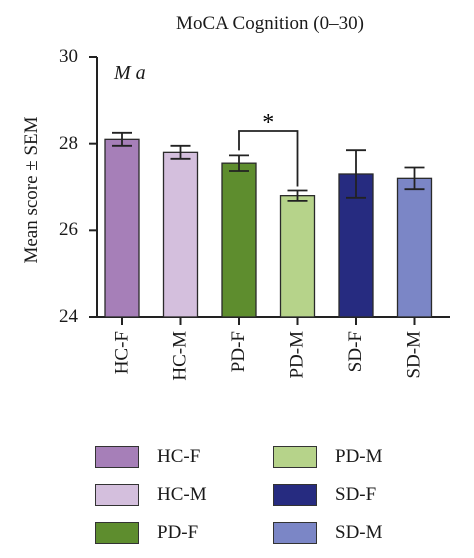  Describe the element at coordinates (268, 158) in the screenshot. I see `significance-bracket` at that location.